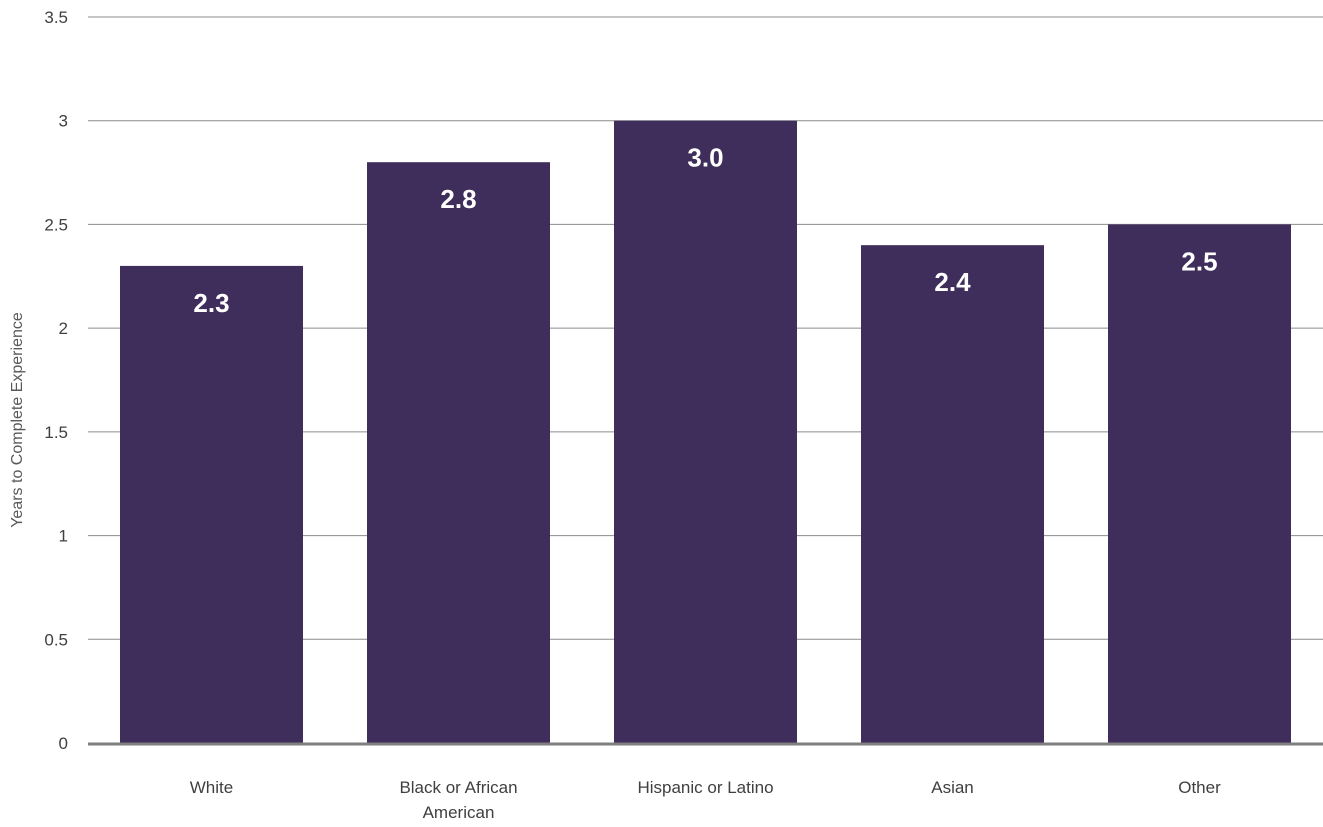 The image size is (1323, 827). Describe the element at coordinates (56, 380) in the screenshot. I see `y-axis-ticks: 0 0.5 1 1.5 2 2.5 3 3.5` at that location.